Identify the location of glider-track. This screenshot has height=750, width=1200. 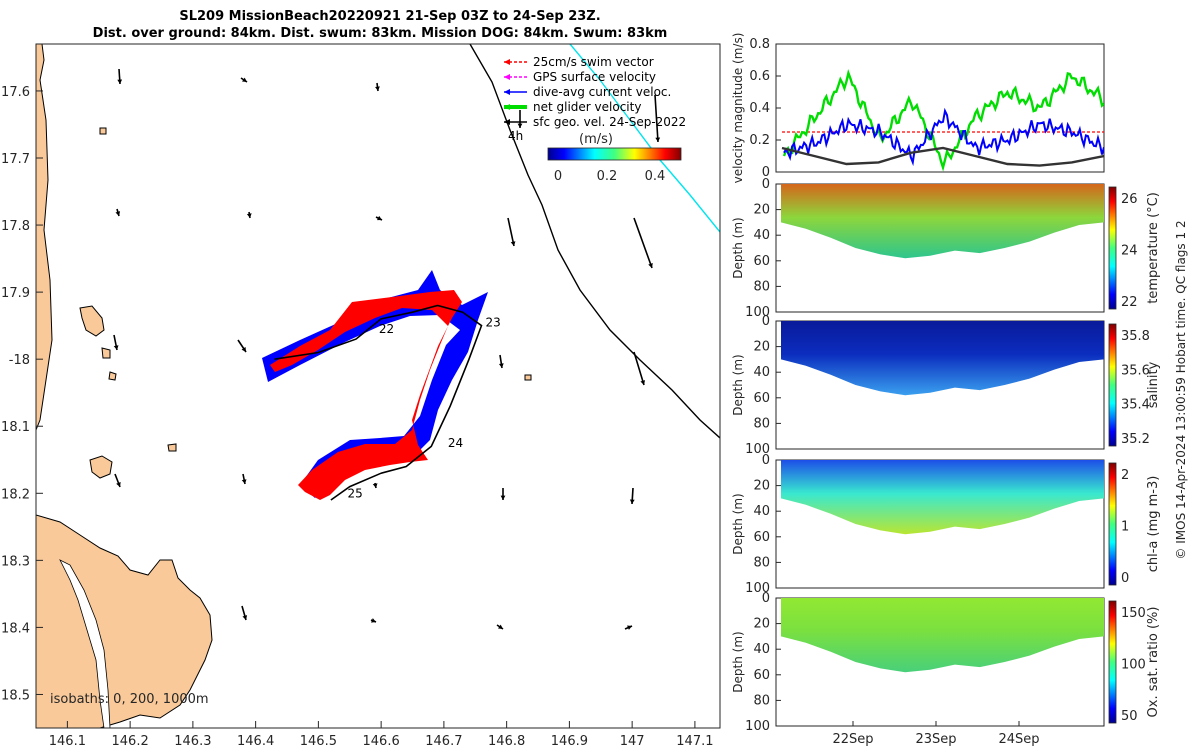
(378, 402).